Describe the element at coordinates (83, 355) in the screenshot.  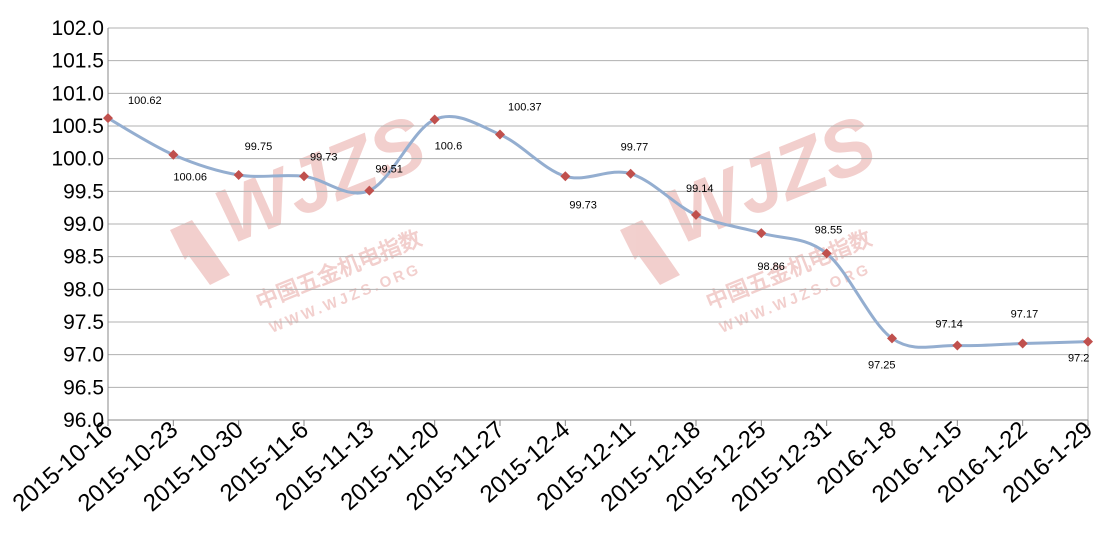
I see `y-tick-label: 97.0` at that location.